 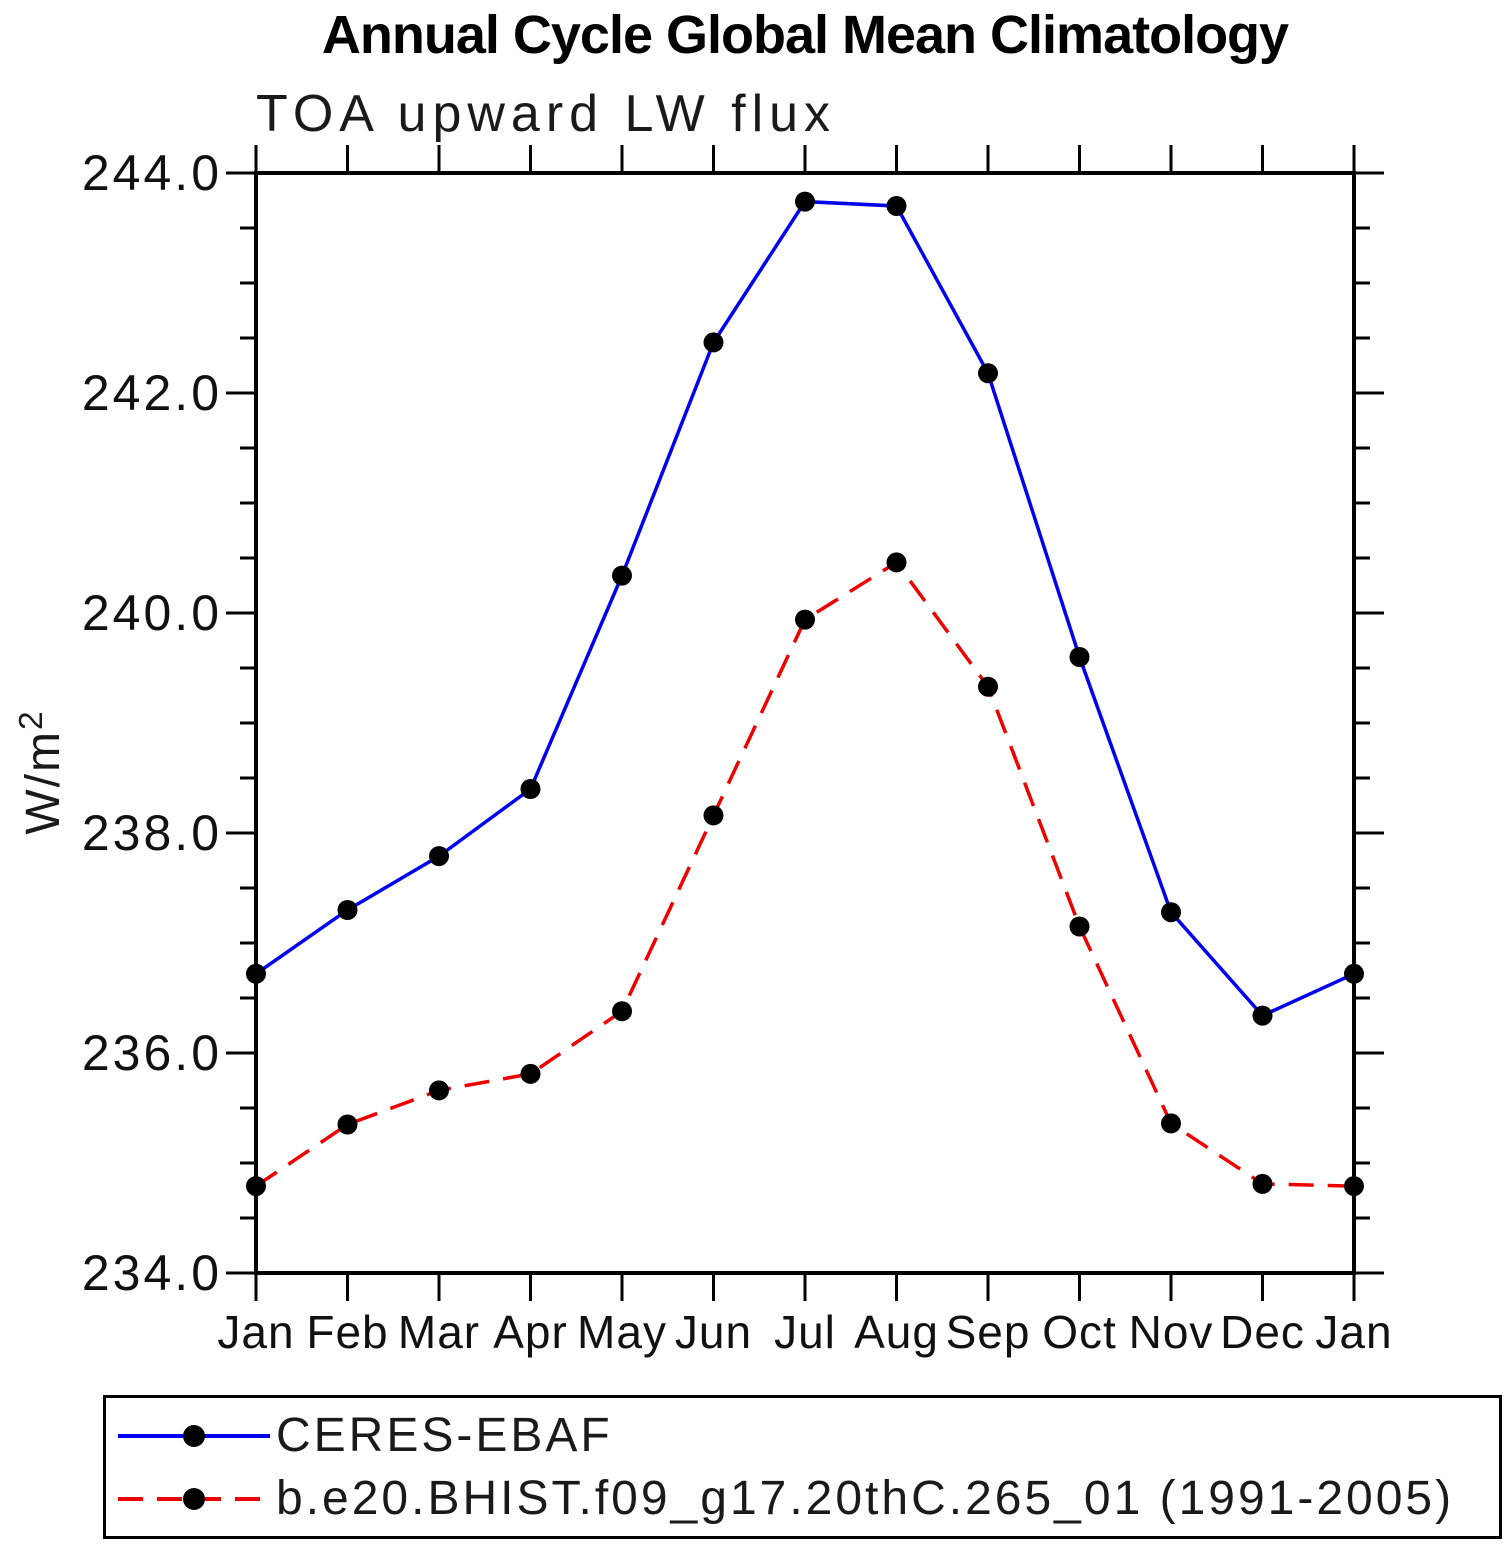 What do you see at coordinates (988, 1332) in the screenshot?
I see `x-tick-label: Sep` at bounding box center [988, 1332].